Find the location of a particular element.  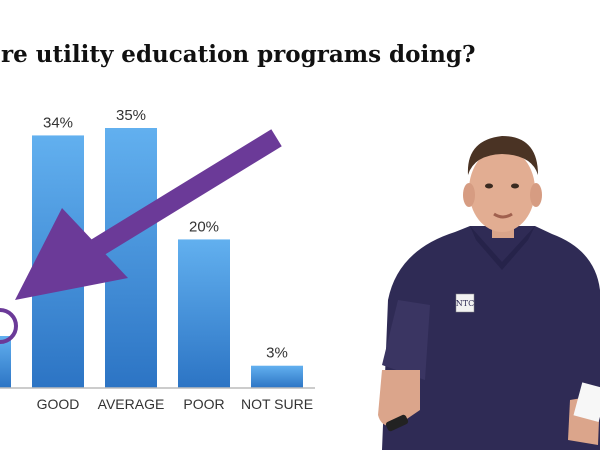

value-label: 34% is located at coordinates (58, 122).